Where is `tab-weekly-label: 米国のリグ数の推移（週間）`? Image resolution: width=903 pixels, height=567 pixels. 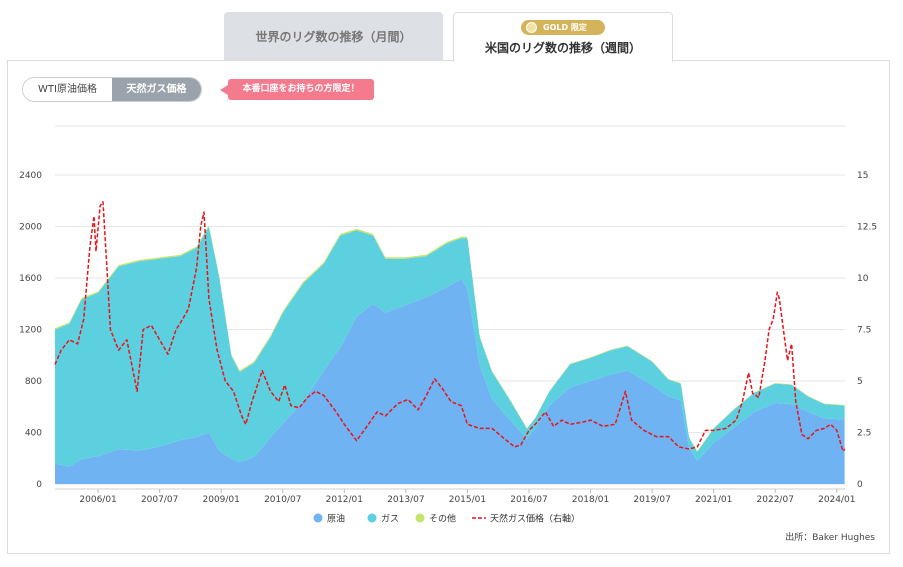
tab-weekly-label: 米国のリグ数の推移（週間） is located at coordinates (562, 48).